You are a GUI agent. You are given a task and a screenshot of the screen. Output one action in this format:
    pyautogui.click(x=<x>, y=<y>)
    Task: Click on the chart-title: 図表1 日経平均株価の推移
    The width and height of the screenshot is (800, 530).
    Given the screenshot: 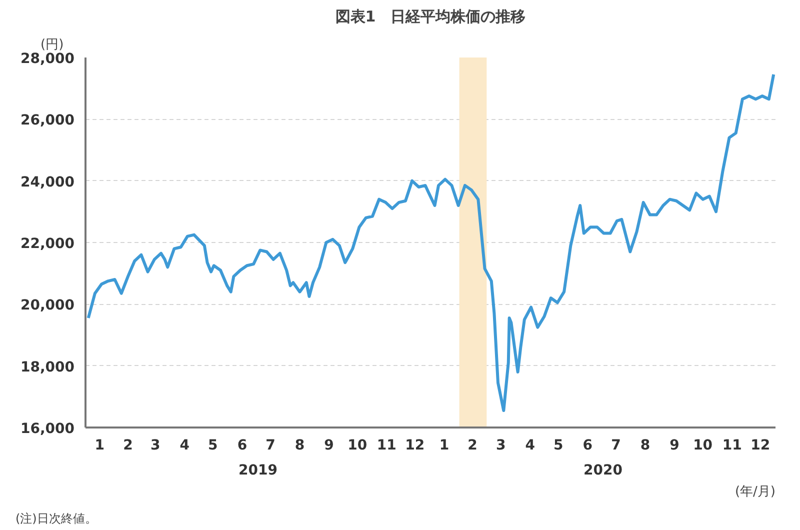 What is the action you would take?
    pyautogui.click(x=430, y=17)
    